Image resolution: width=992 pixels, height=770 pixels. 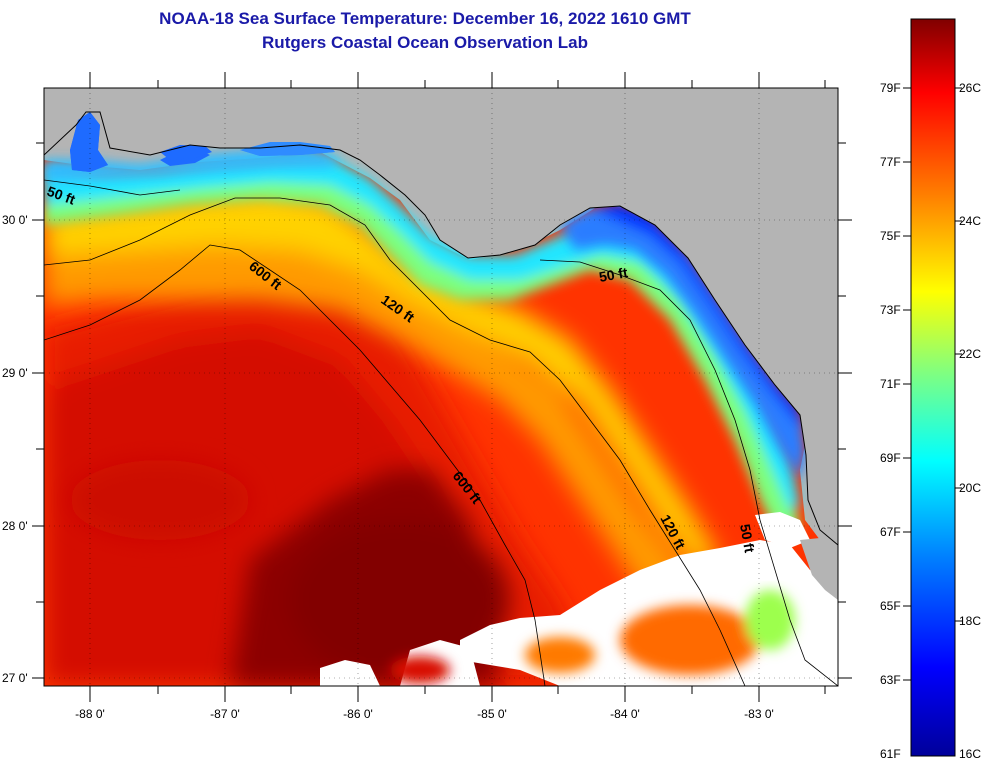 I want to click on c-label-16: 16C, so click(x=970, y=754).